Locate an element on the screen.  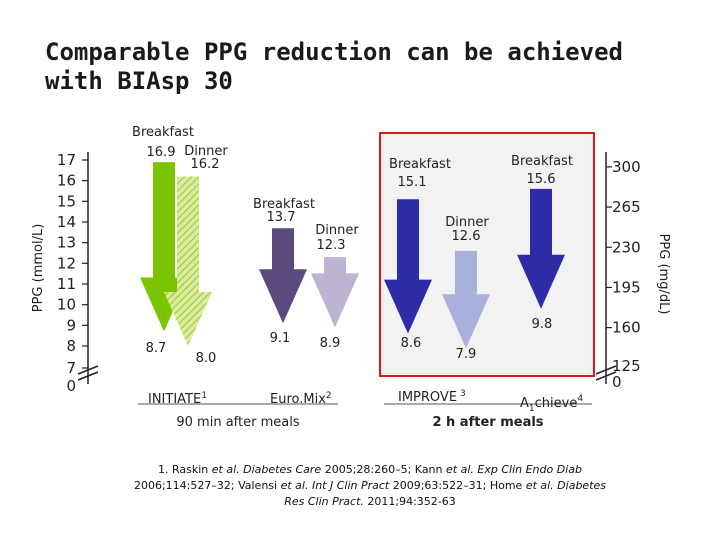
left-tick-label: 17 is located at coordinates (66, 160).